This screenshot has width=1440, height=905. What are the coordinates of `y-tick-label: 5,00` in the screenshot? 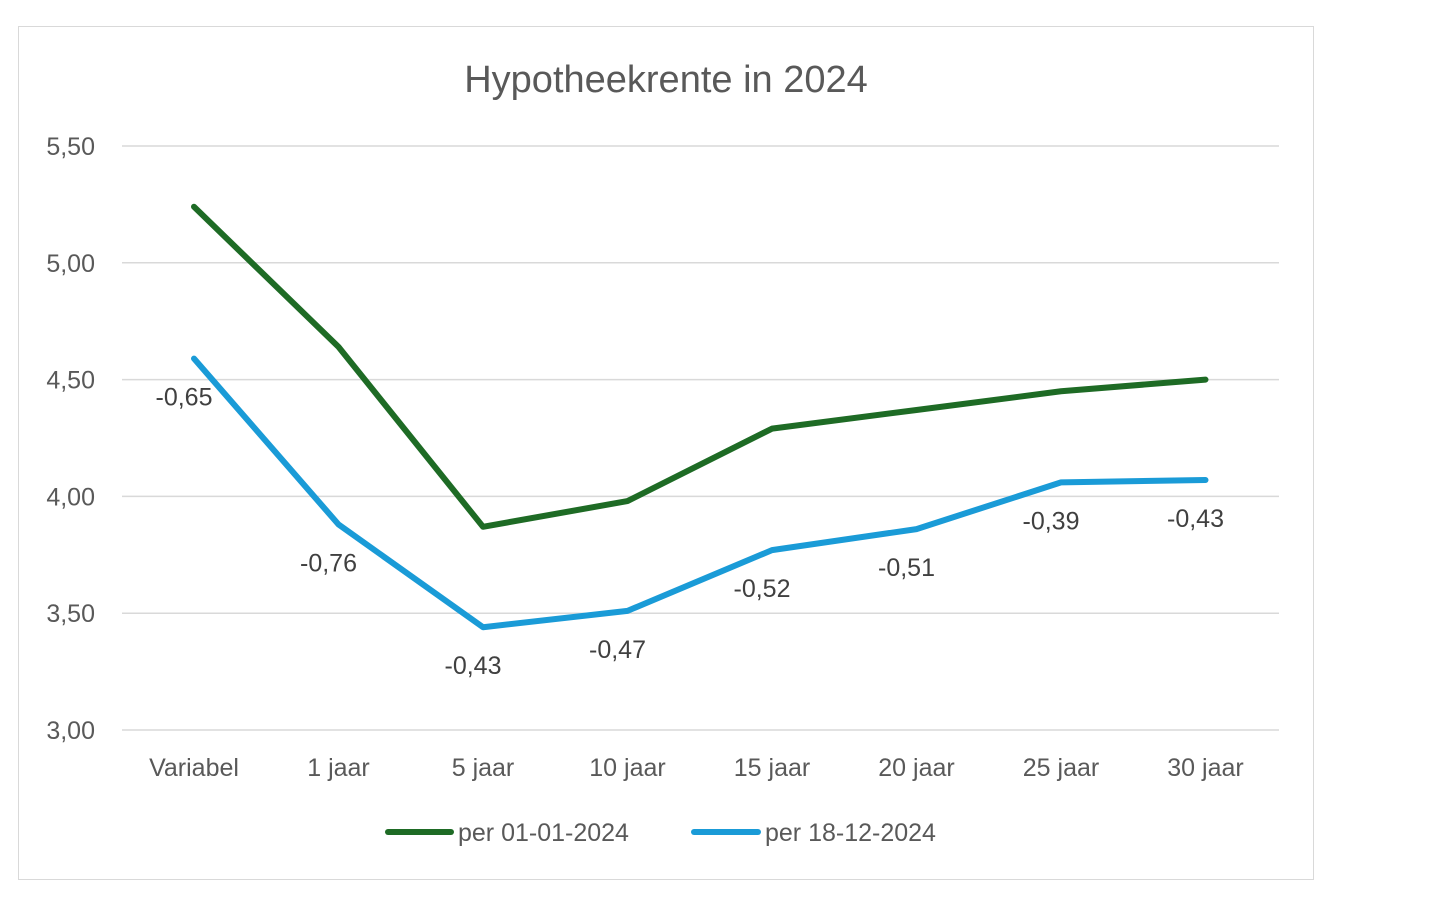 It's located at (70, 264).